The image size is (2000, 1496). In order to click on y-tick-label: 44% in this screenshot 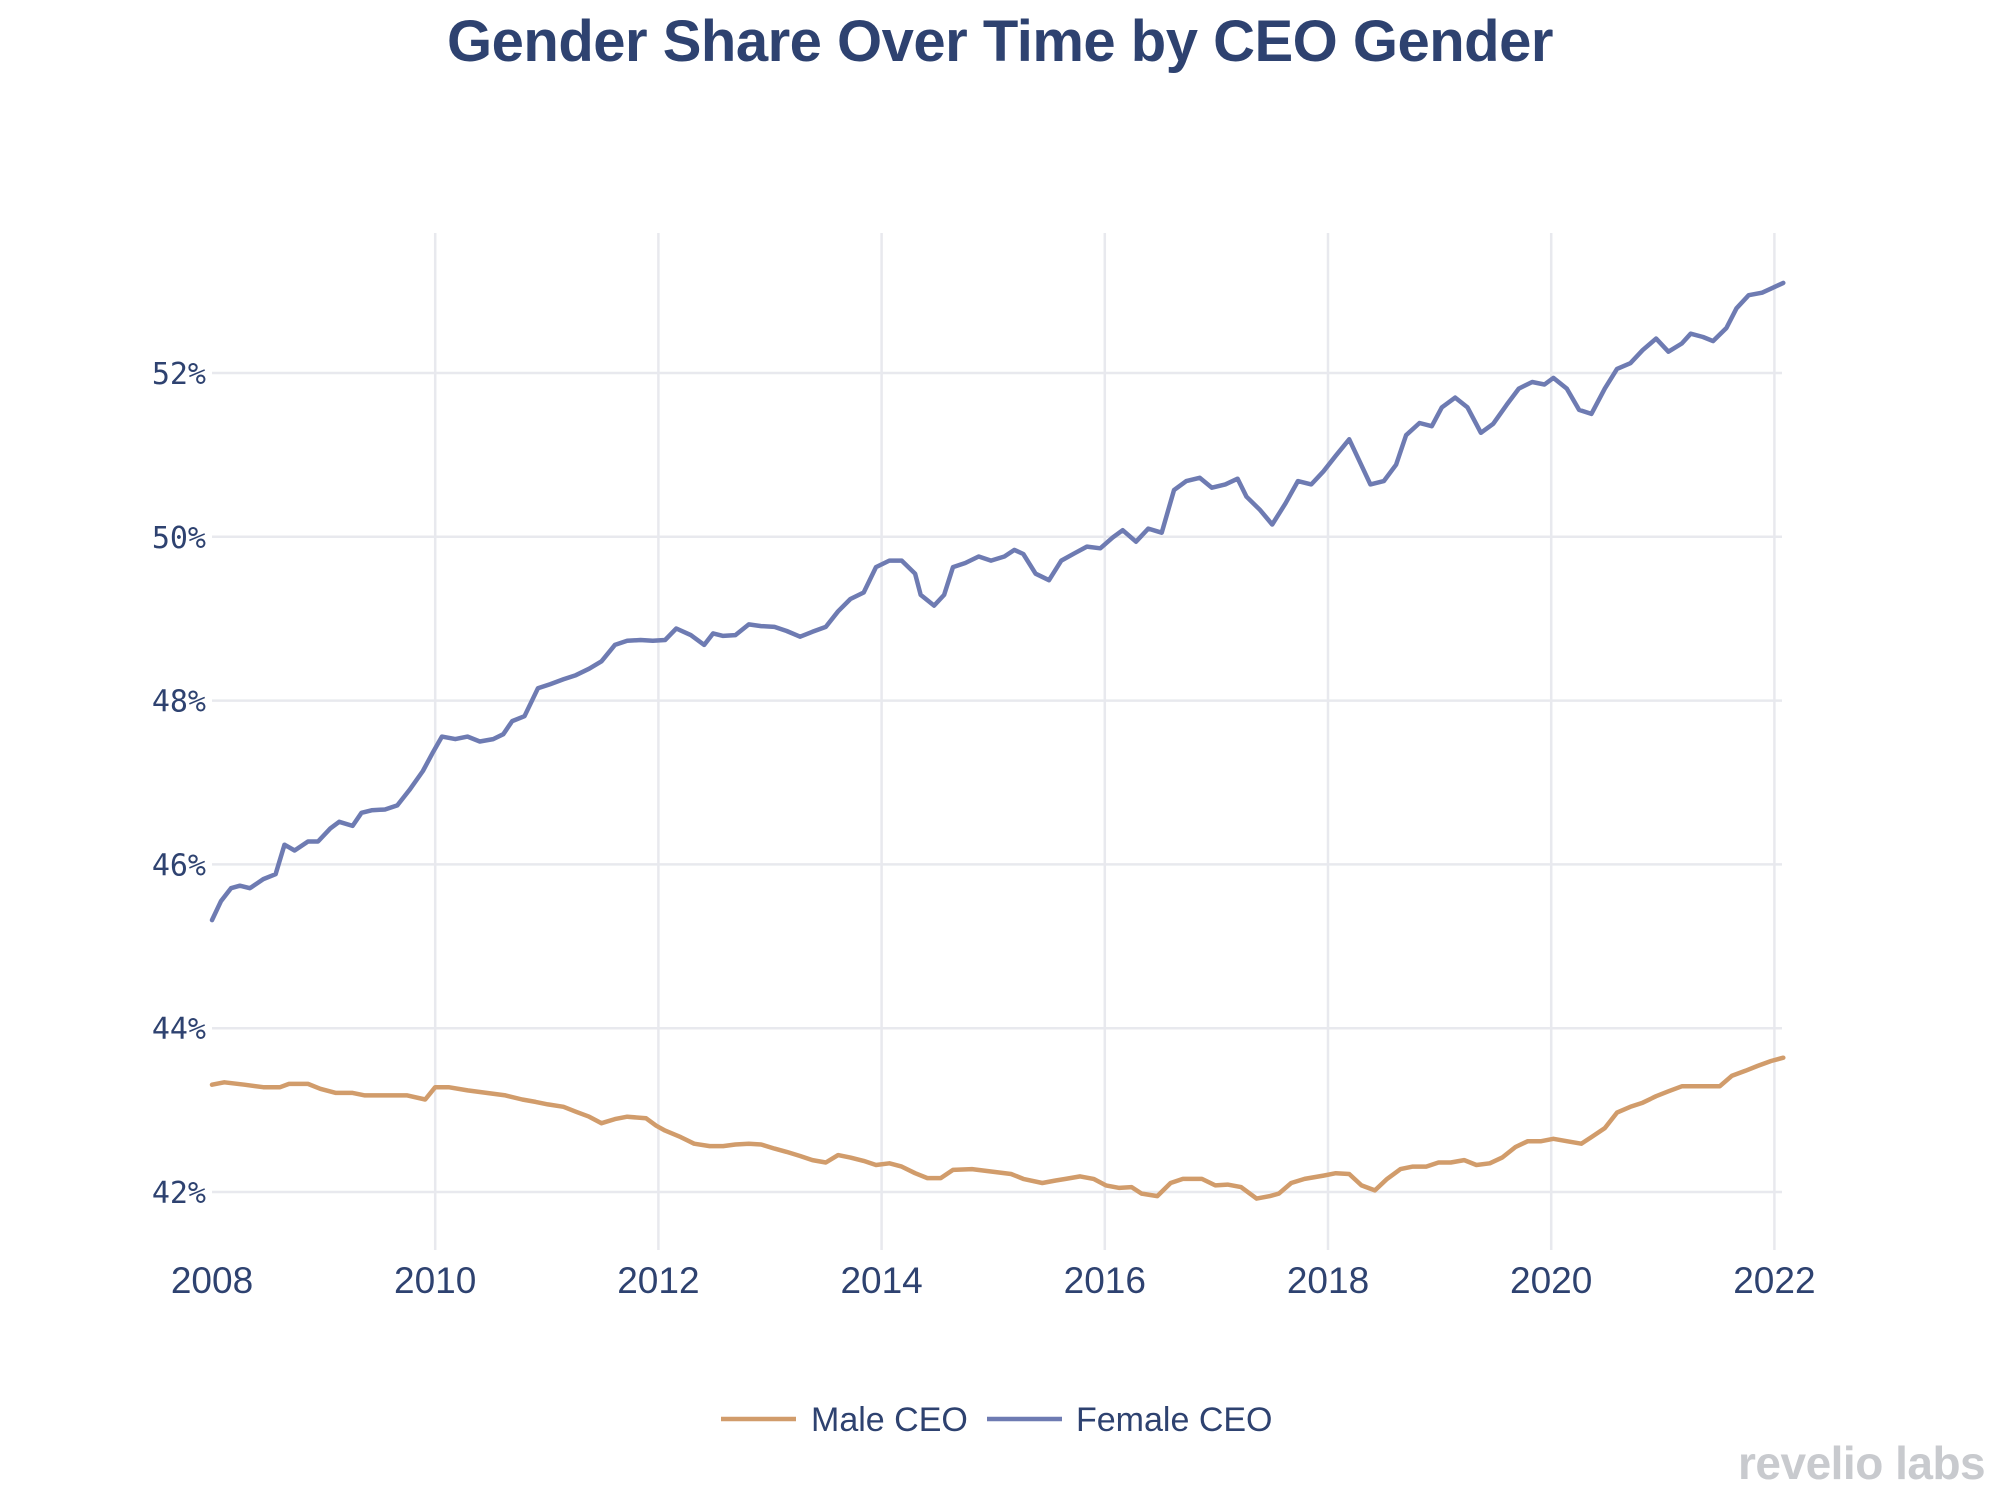, I will do `click(179, 1029)`.